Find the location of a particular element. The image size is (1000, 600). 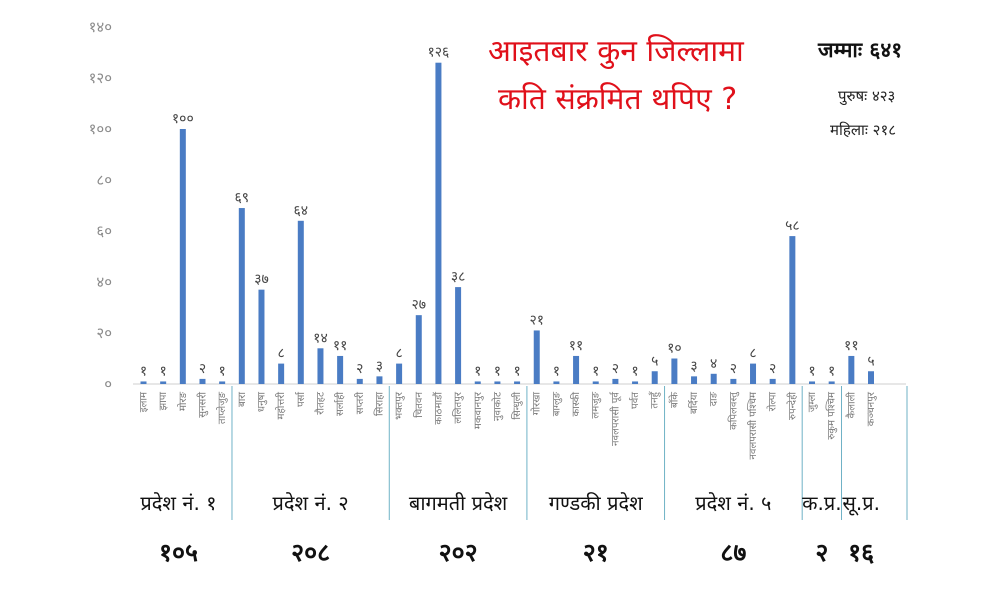

category-label: इलाम is located at coordinates (144, 401).